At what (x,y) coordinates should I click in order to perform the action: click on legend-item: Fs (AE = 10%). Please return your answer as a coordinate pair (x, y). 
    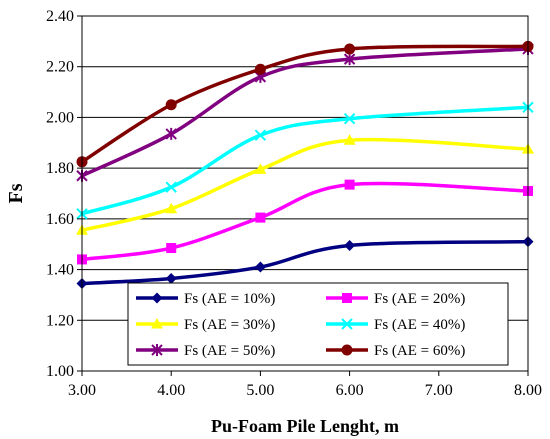
    Looking at the image, I should click on (205, 299).